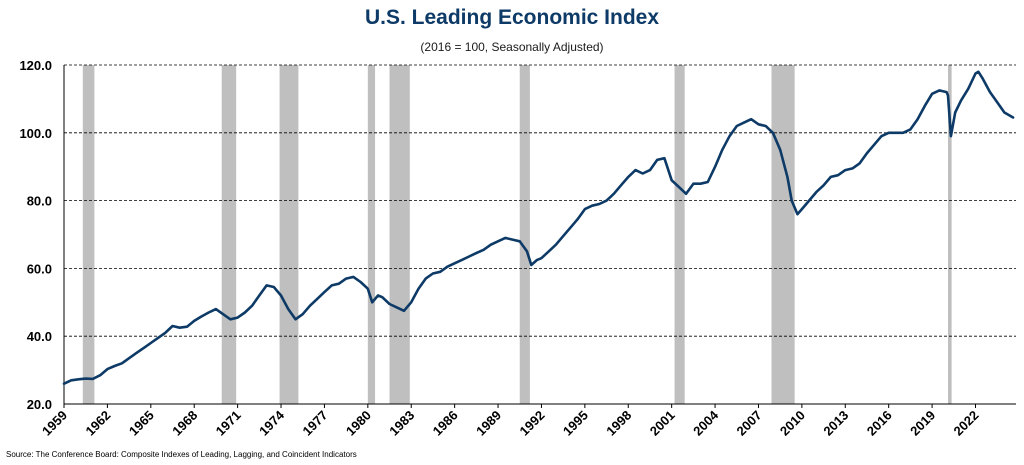 This screenshot has height=465, width=1024. What do you see at coordinates (35, 65) in the screenshot?
I see `y-tick-label: 120.0` at bounding box center [35, 65].